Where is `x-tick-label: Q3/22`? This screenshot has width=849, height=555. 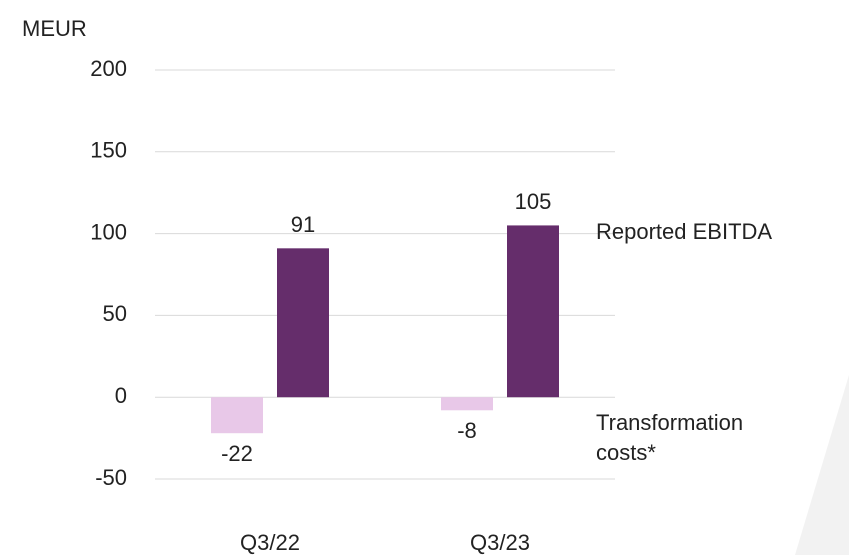
x-tick-label: Q3/22 is located at coordinates (270, 542).